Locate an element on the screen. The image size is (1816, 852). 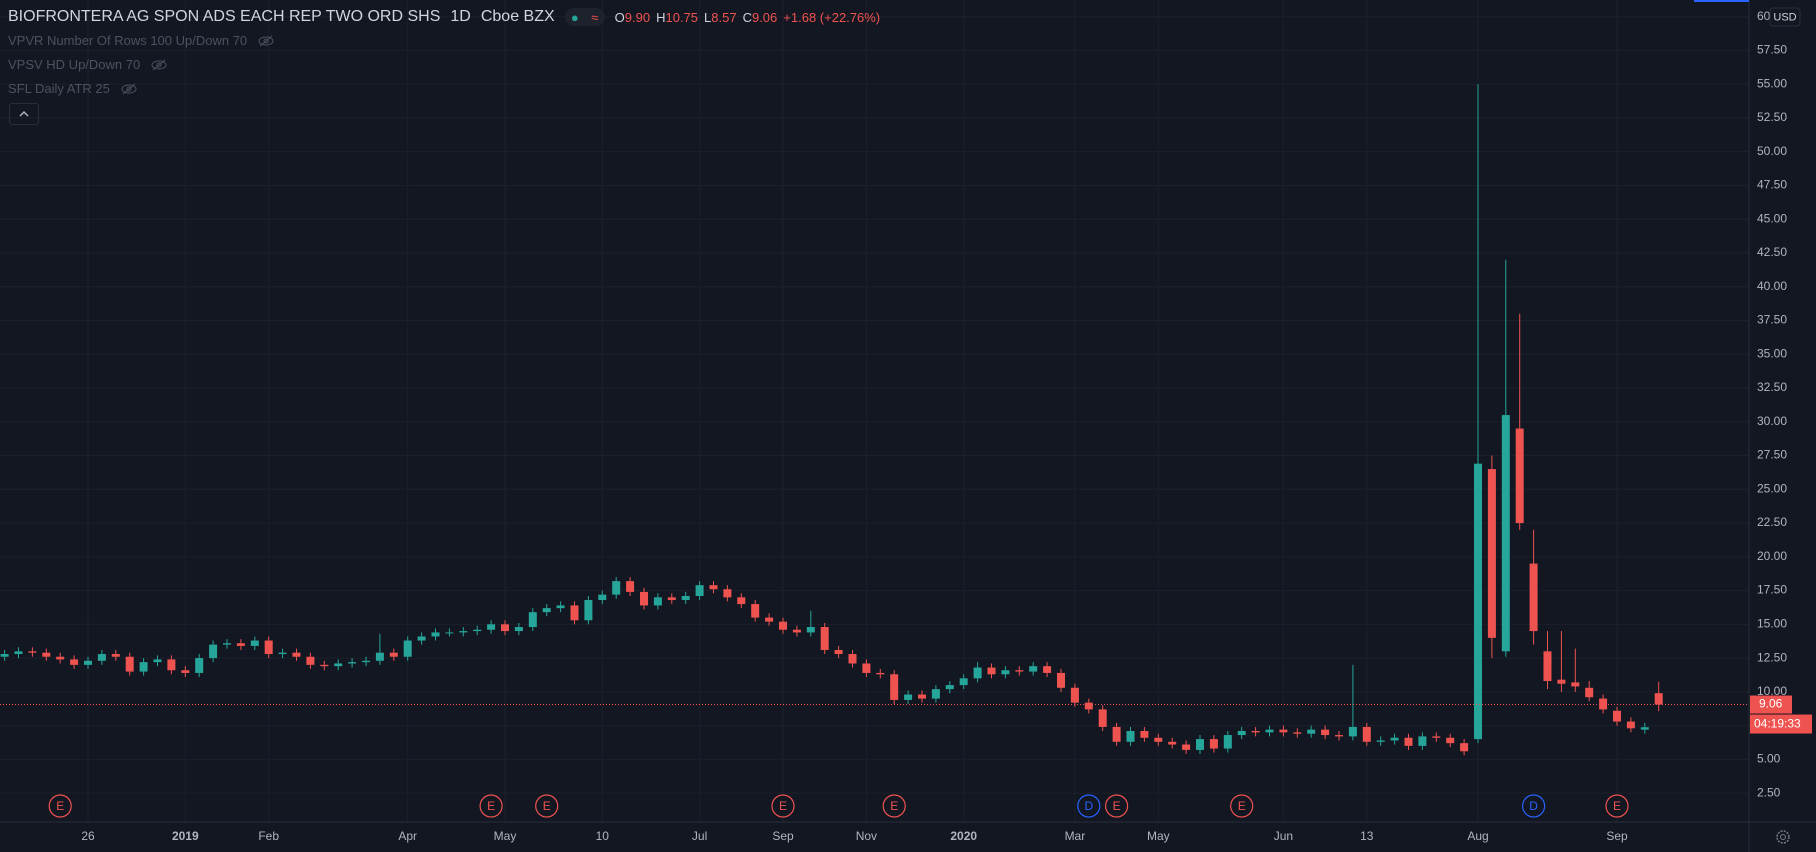
last-price-label: 9.06 is located at coordinates (1771, 704).